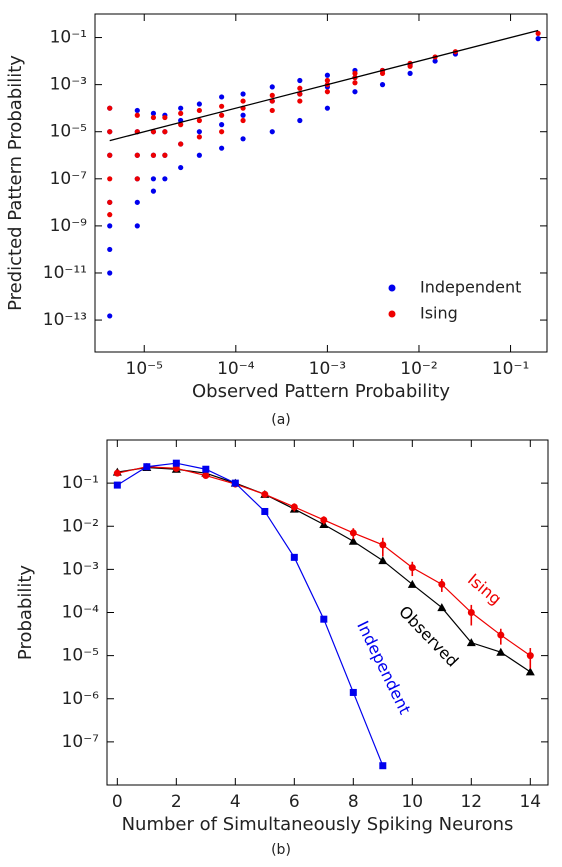 This screenshot has width=562, height=867. Describe the element at coordinates (327, 369) in the screenshot. I see `x-tick-label: 10⁻³` at that location.